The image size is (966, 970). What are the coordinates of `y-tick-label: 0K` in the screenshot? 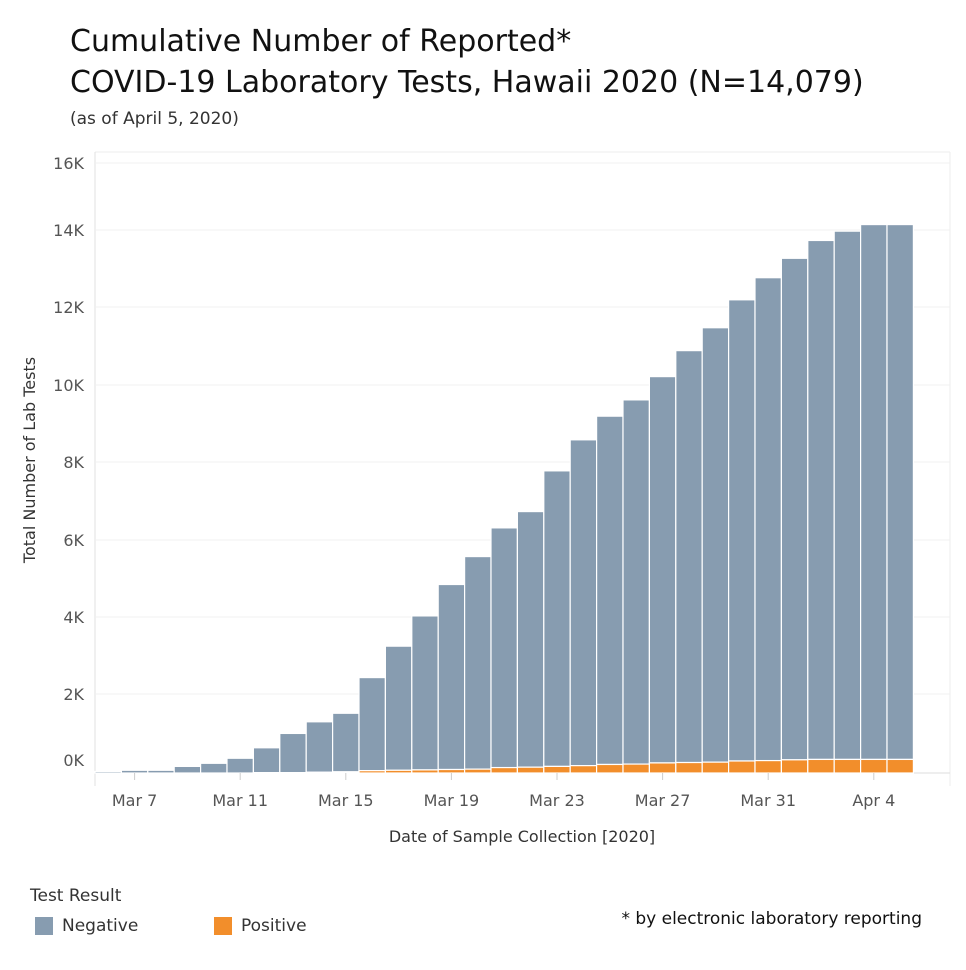 It's located at (73, 760).